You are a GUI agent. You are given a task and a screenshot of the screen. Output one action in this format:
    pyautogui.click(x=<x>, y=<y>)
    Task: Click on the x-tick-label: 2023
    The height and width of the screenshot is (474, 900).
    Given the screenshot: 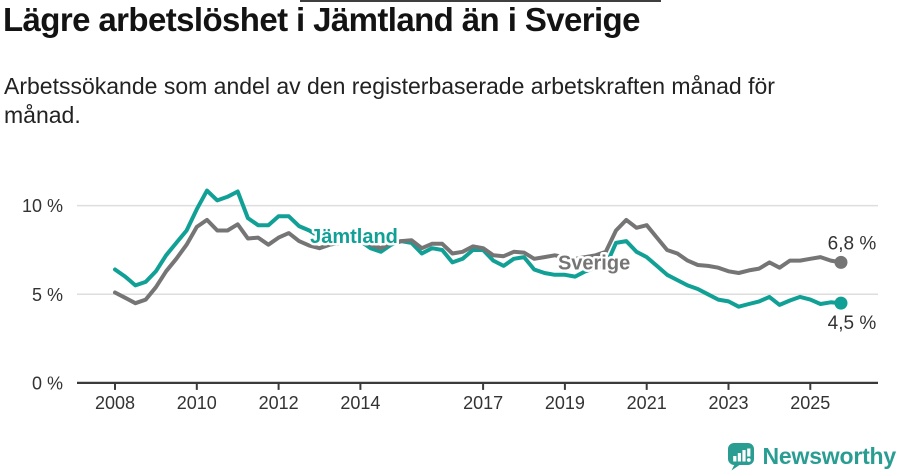 What is the action you would take?
    pyautogui.click(x=728, y=403)
    